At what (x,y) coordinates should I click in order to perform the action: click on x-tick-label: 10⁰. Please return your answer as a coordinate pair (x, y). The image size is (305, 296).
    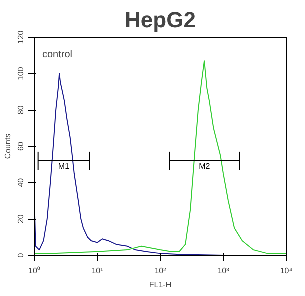
    Looking at the image, I should click on (34, 271).